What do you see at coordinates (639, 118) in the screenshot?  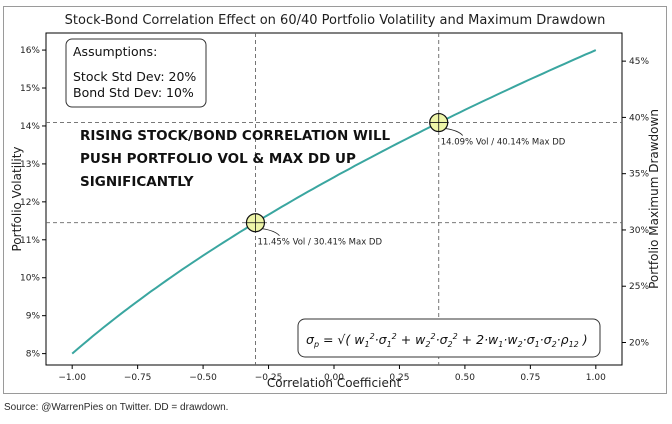 I see `y-right-tick-label: 40%` at bounding box center [639, 118].